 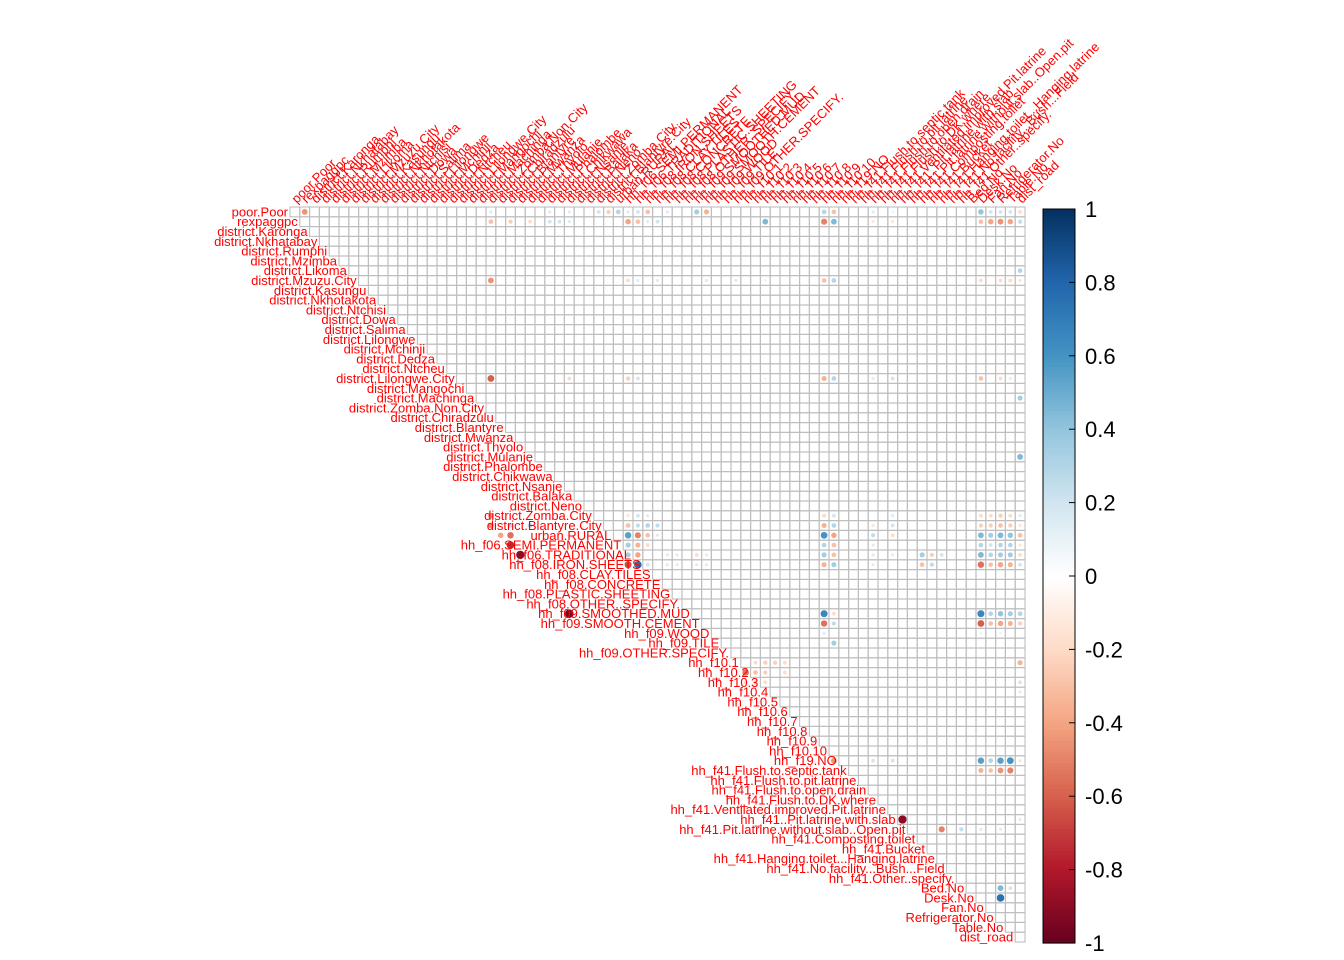 What do you see at coordinates (801, 799) in the screenshot?
I see `row-label: hh_f41.Flush.to.DK.where` at bounding box center [801, 799].